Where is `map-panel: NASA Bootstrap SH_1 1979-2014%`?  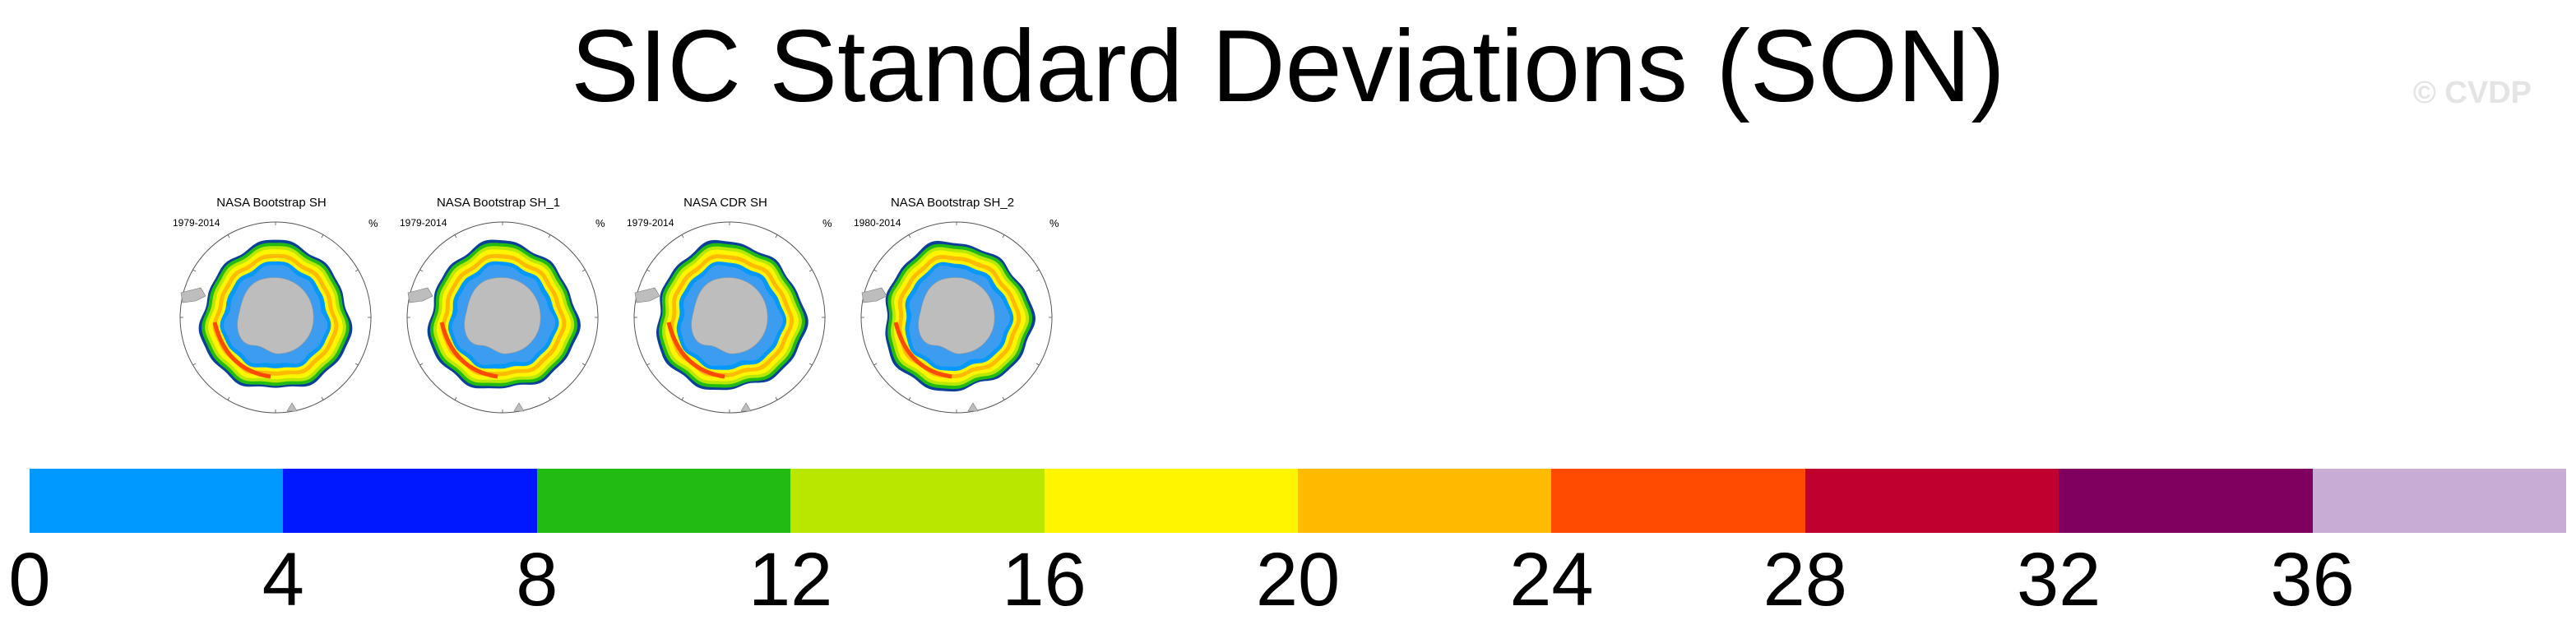
map-panel: NASA Bootstrap SH_1 1979-2014% is located at coordinates (514, 310).